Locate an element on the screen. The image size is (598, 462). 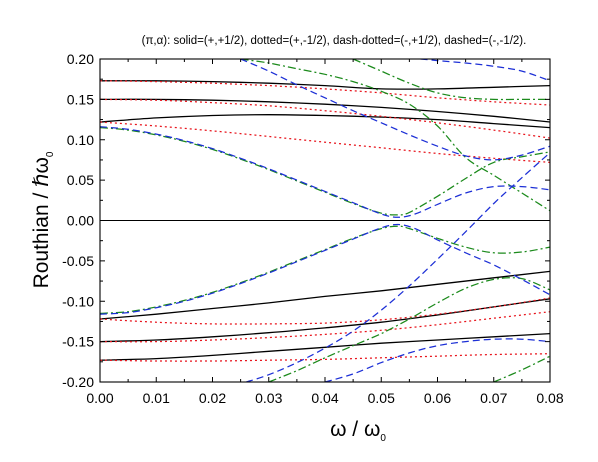
y-tick-label: 0.00 is located at coordinates (80, 221).